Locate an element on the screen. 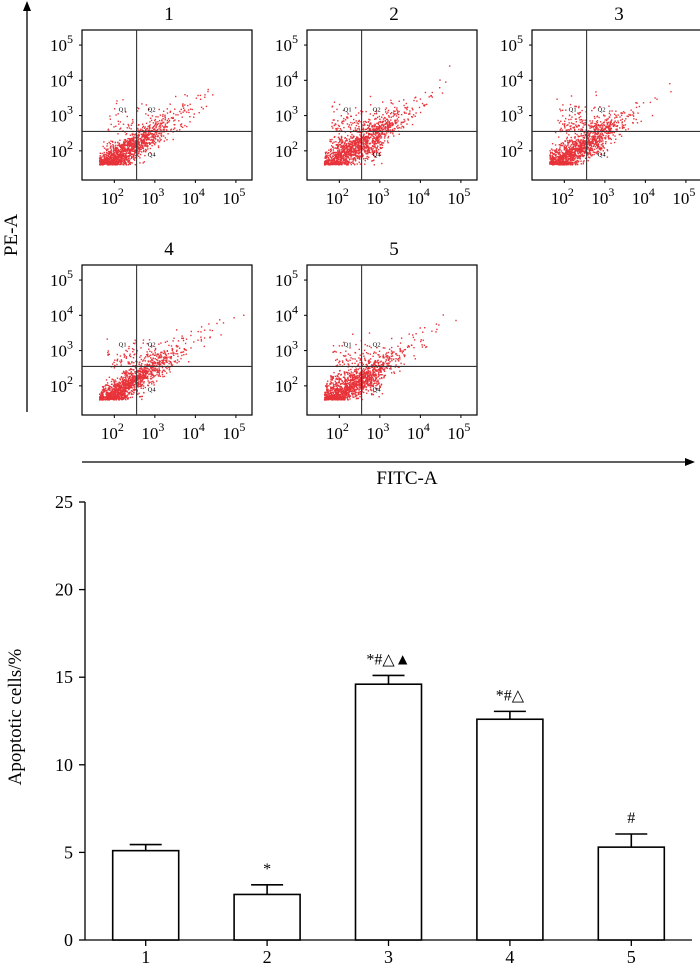 This screenshot has width=700, height=965. flow-panel-1: 1 Q1 Q2 Q4 10² 10³ 10⁴ 10⁵ 10² 10³ 10⁴ 10⁵ is located at coordinates (151, 106).